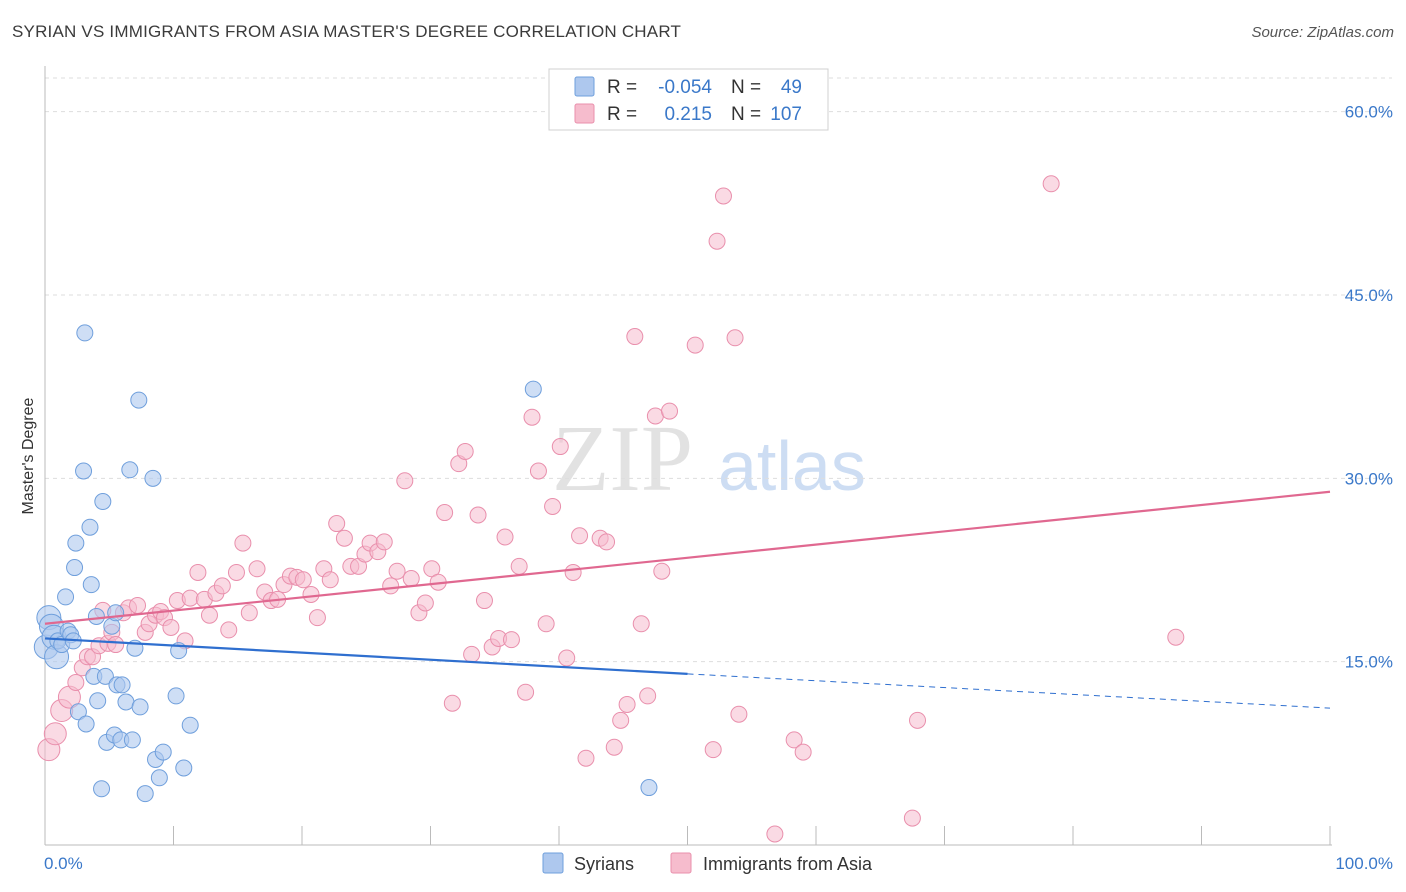 The image size is (1406, 892). I want to click on legend-swatch-asia, so click(681, 863).